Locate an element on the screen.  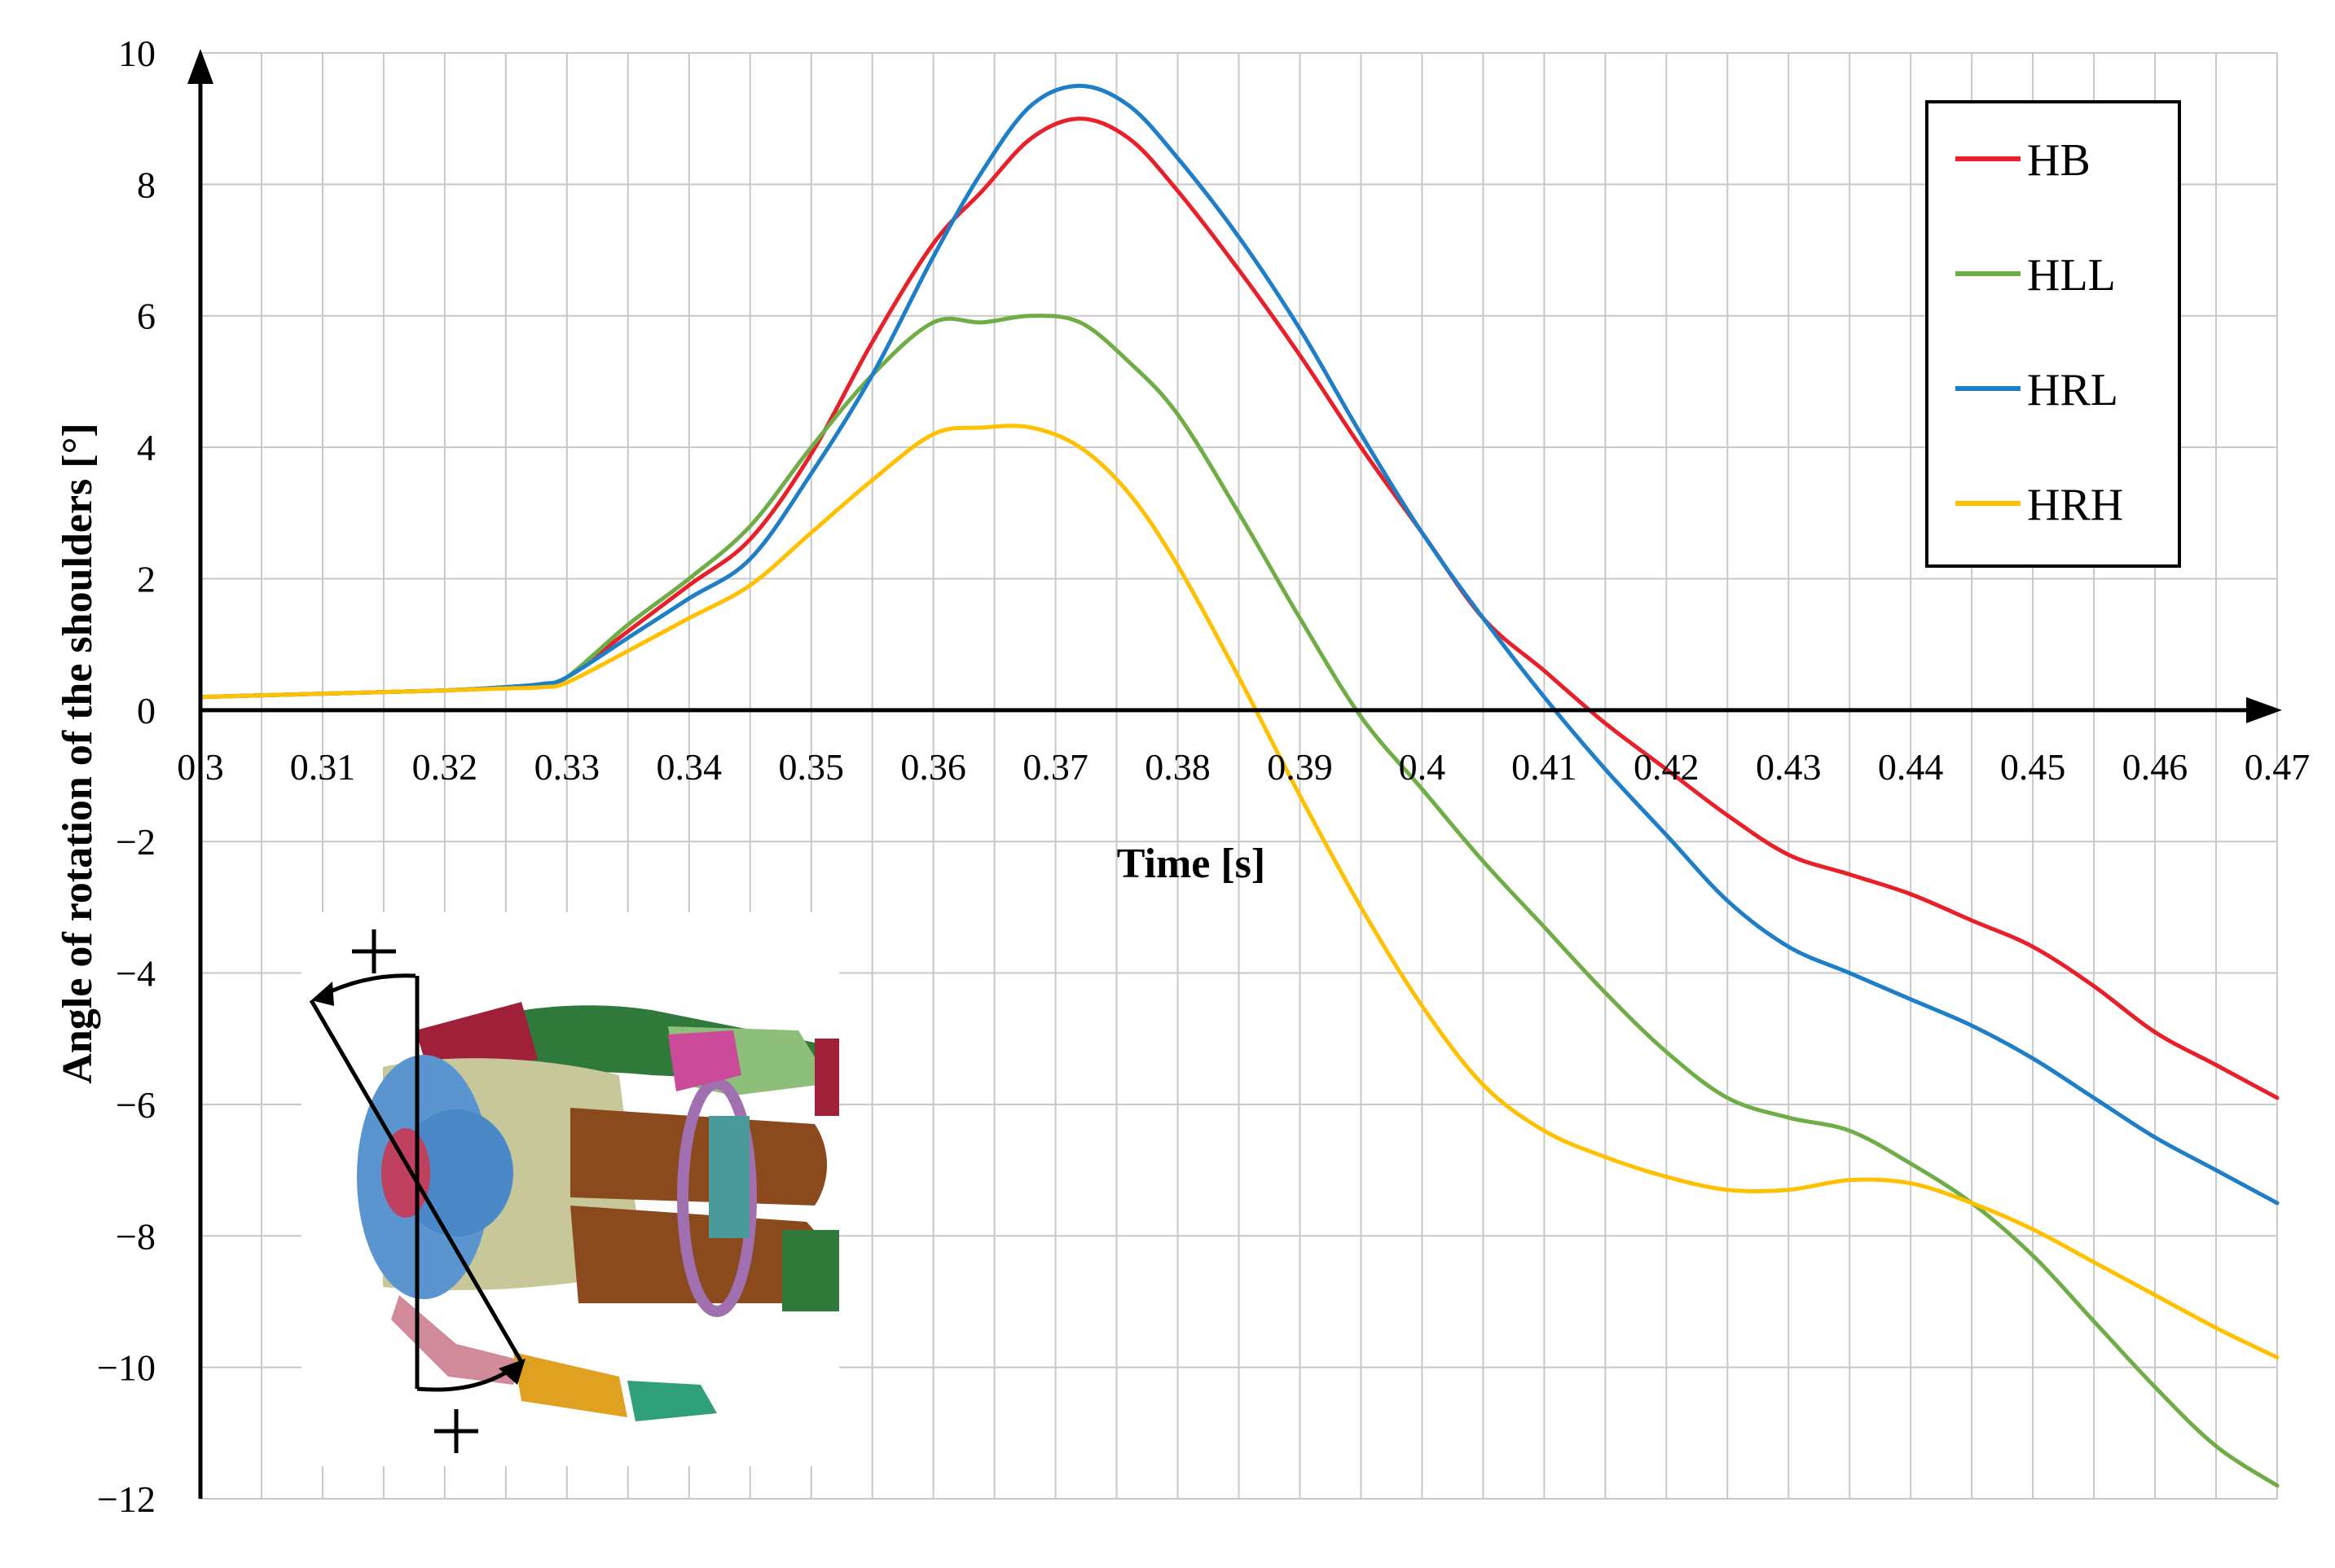
x-tick-label: 0.36 is located at coordinates (933, 767).